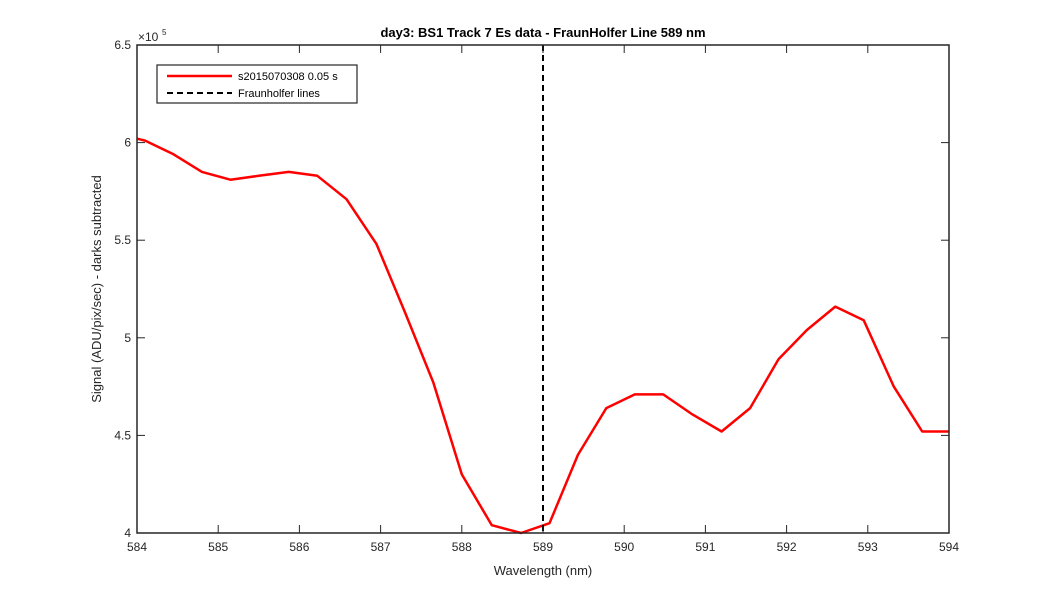 Image resolution: width=1050 pixels, height=600 pixels. What do you see at coordinates (624, 547) in the screenshot?
I see `x-tick-label: 590` at bounding box center [624, 547].